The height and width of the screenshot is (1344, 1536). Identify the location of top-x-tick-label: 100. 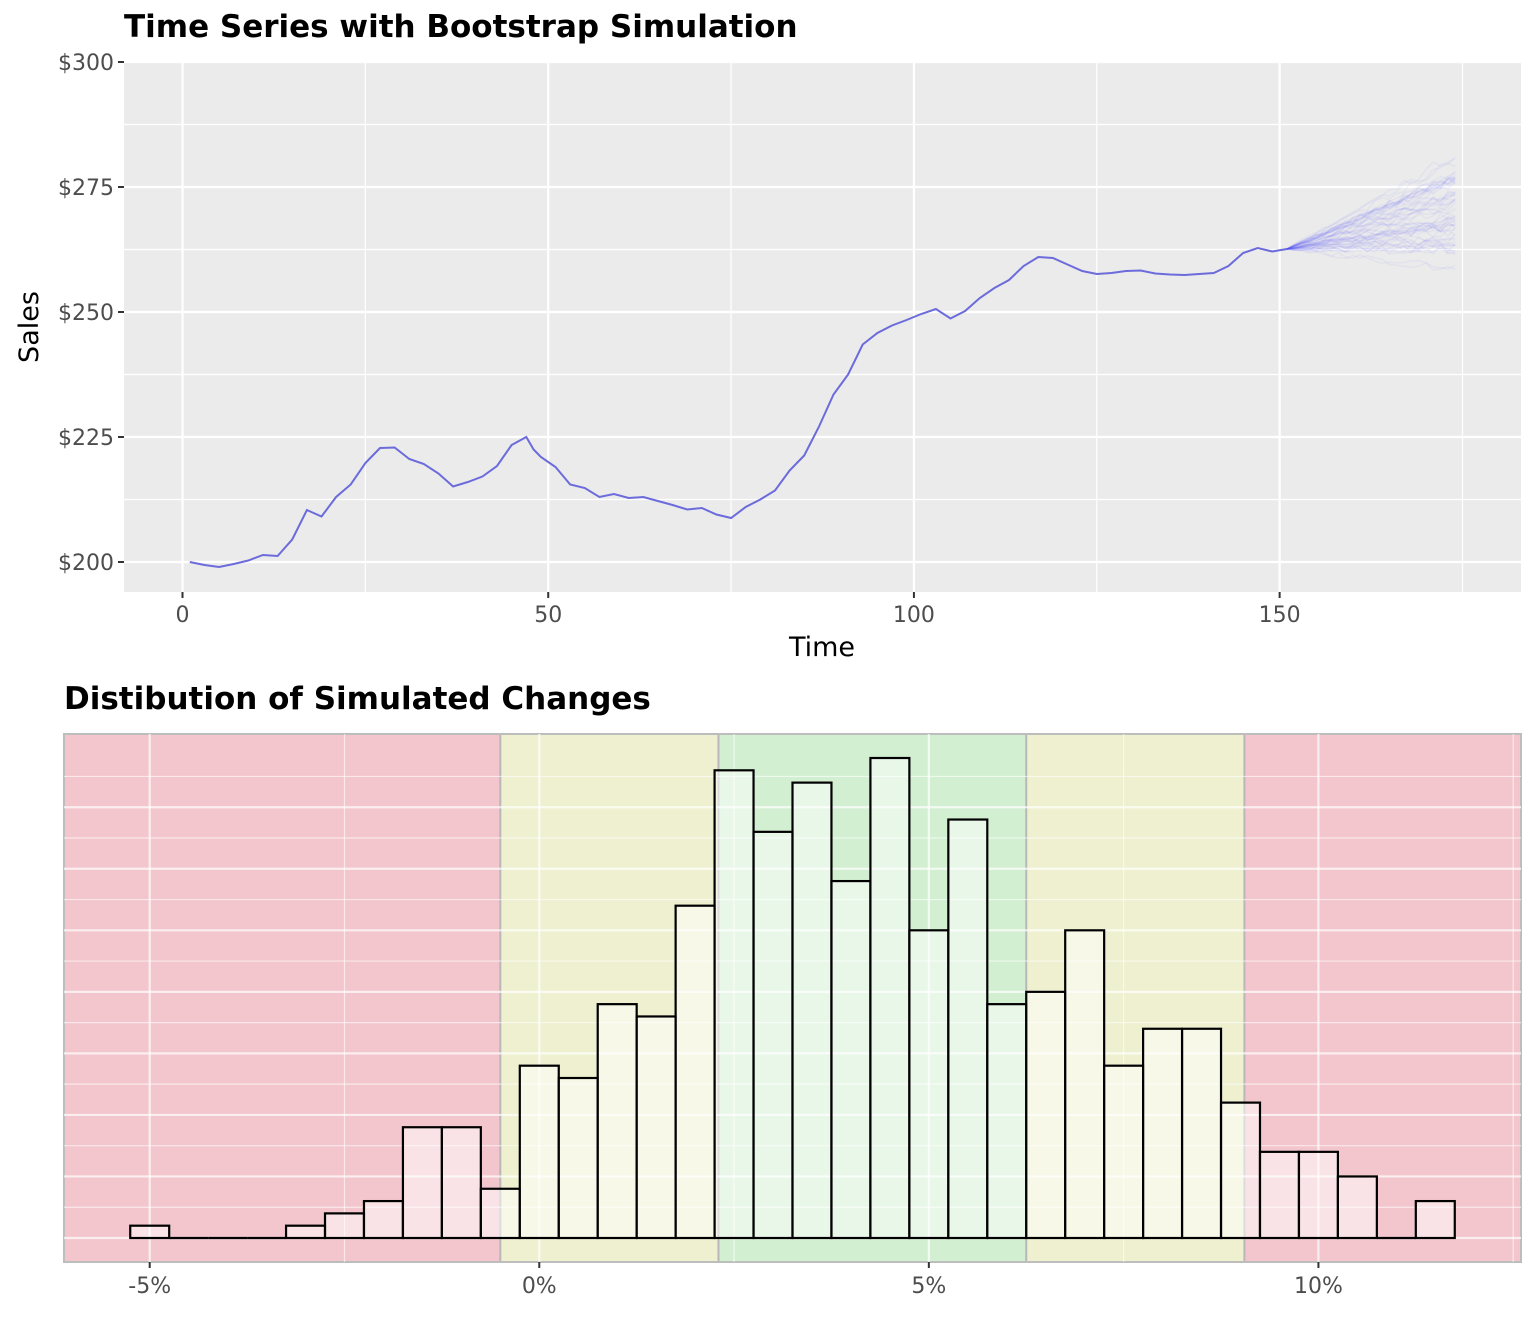
(914, 615).